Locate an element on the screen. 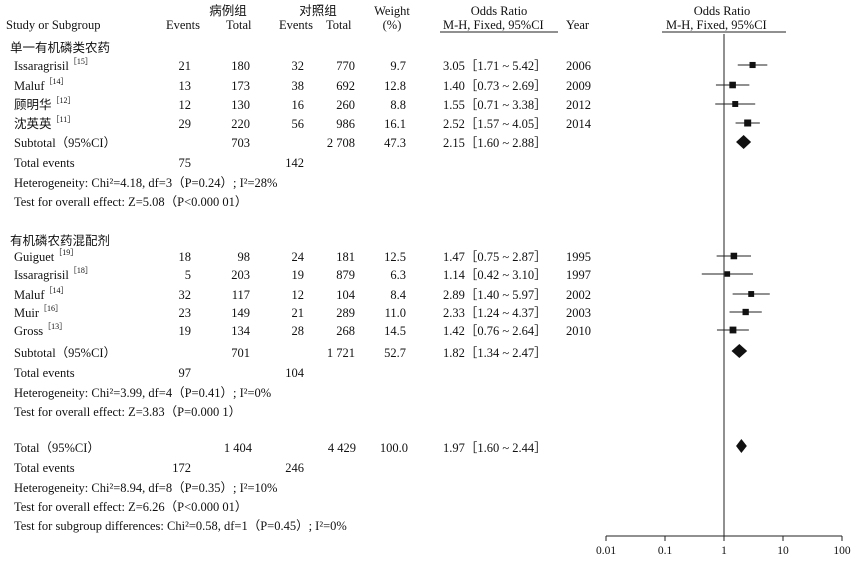 This screenshot has width=868, height=563. group-1-subtotal-ci: 2.15［1.60 ~ 2.88］ is located at coordinates (495, 143).